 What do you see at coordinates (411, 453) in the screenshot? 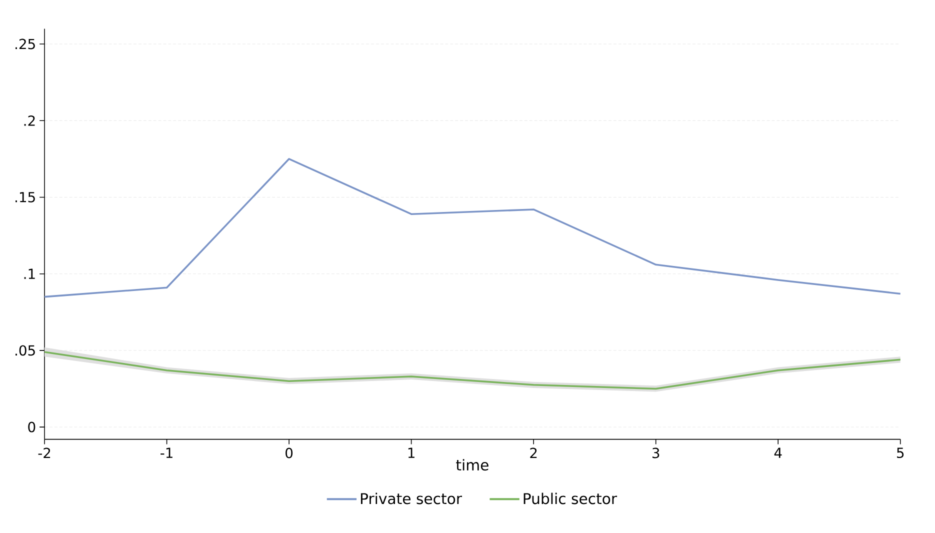
I see `x-tick-label: 1` at bounding box center [411, 453].